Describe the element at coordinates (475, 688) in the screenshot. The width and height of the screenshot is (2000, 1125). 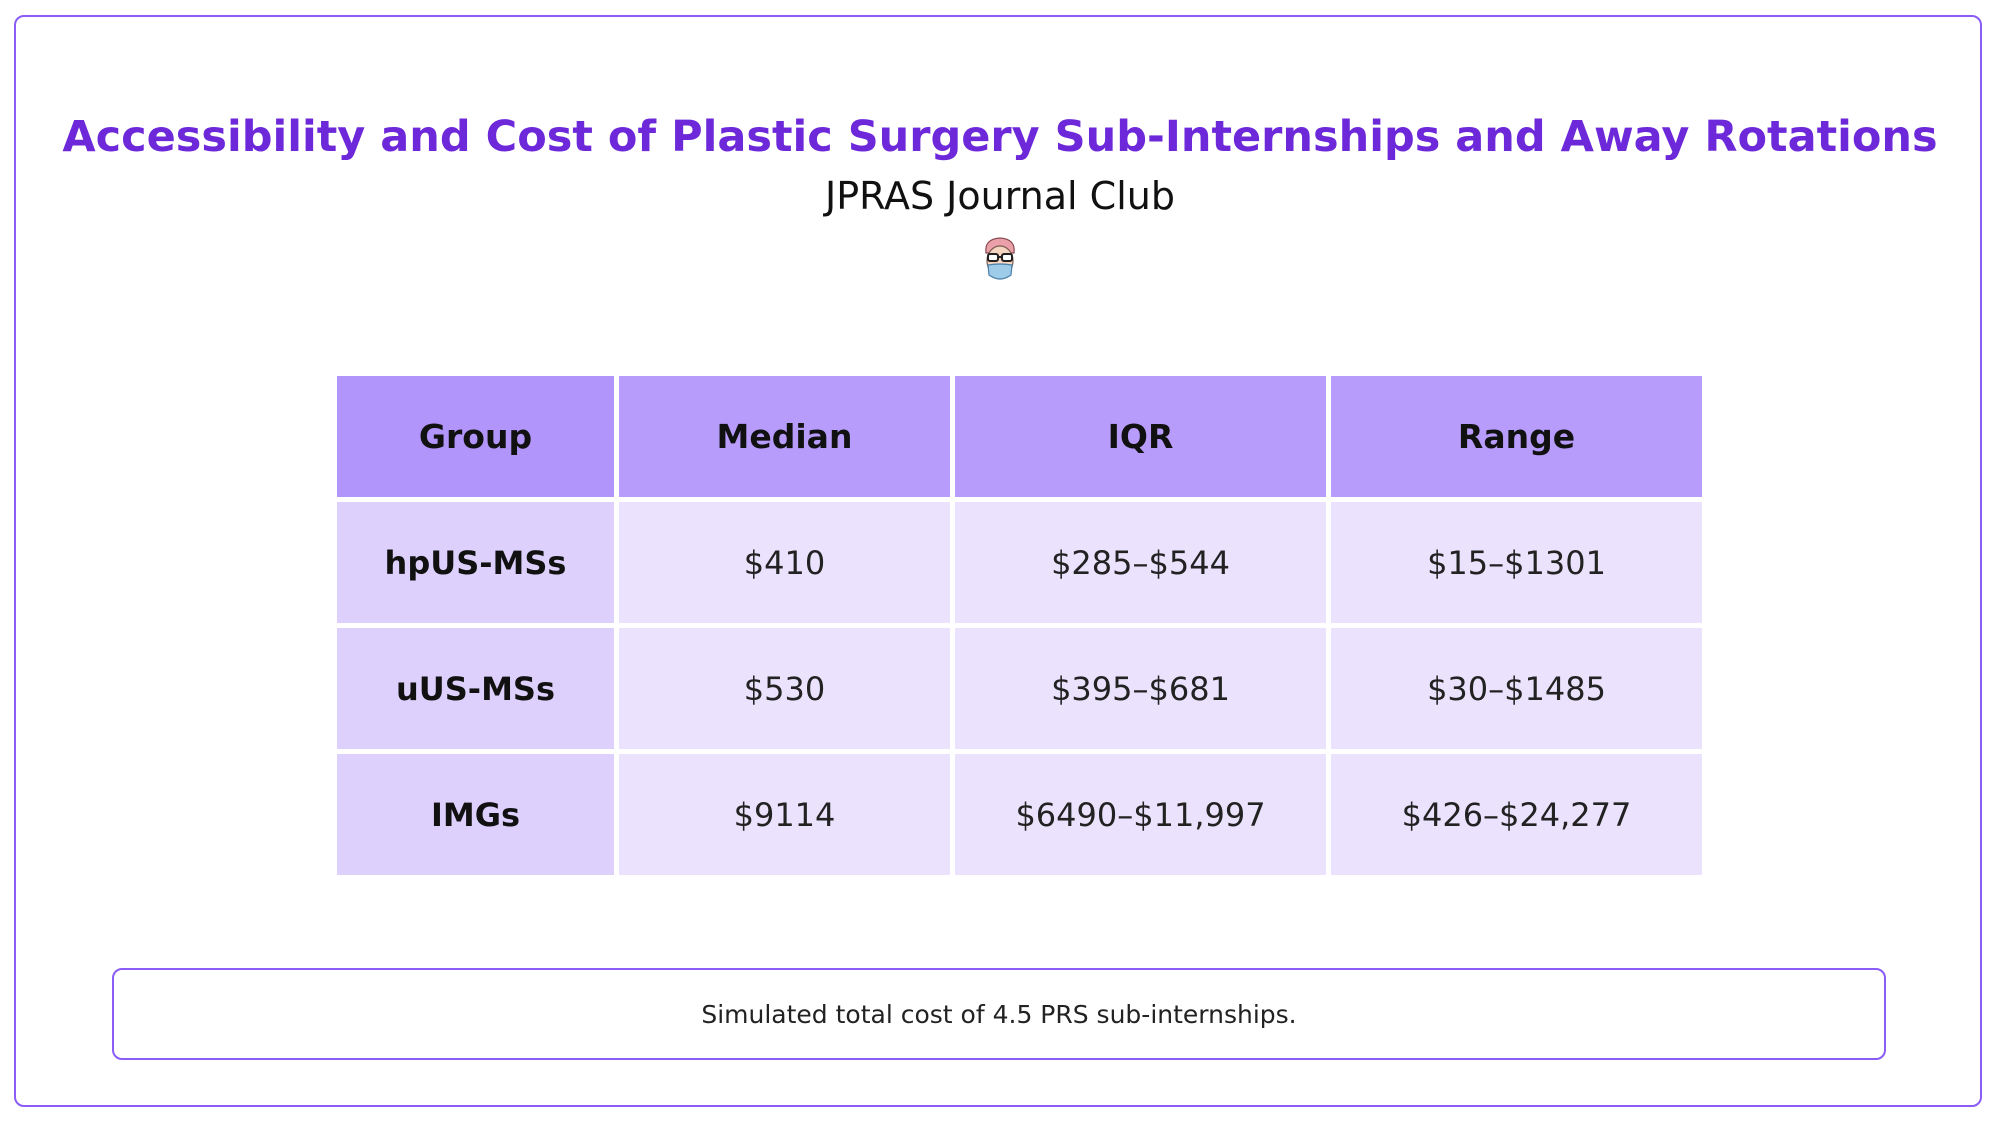
I see `row-header: uUS-MSs` at that location.